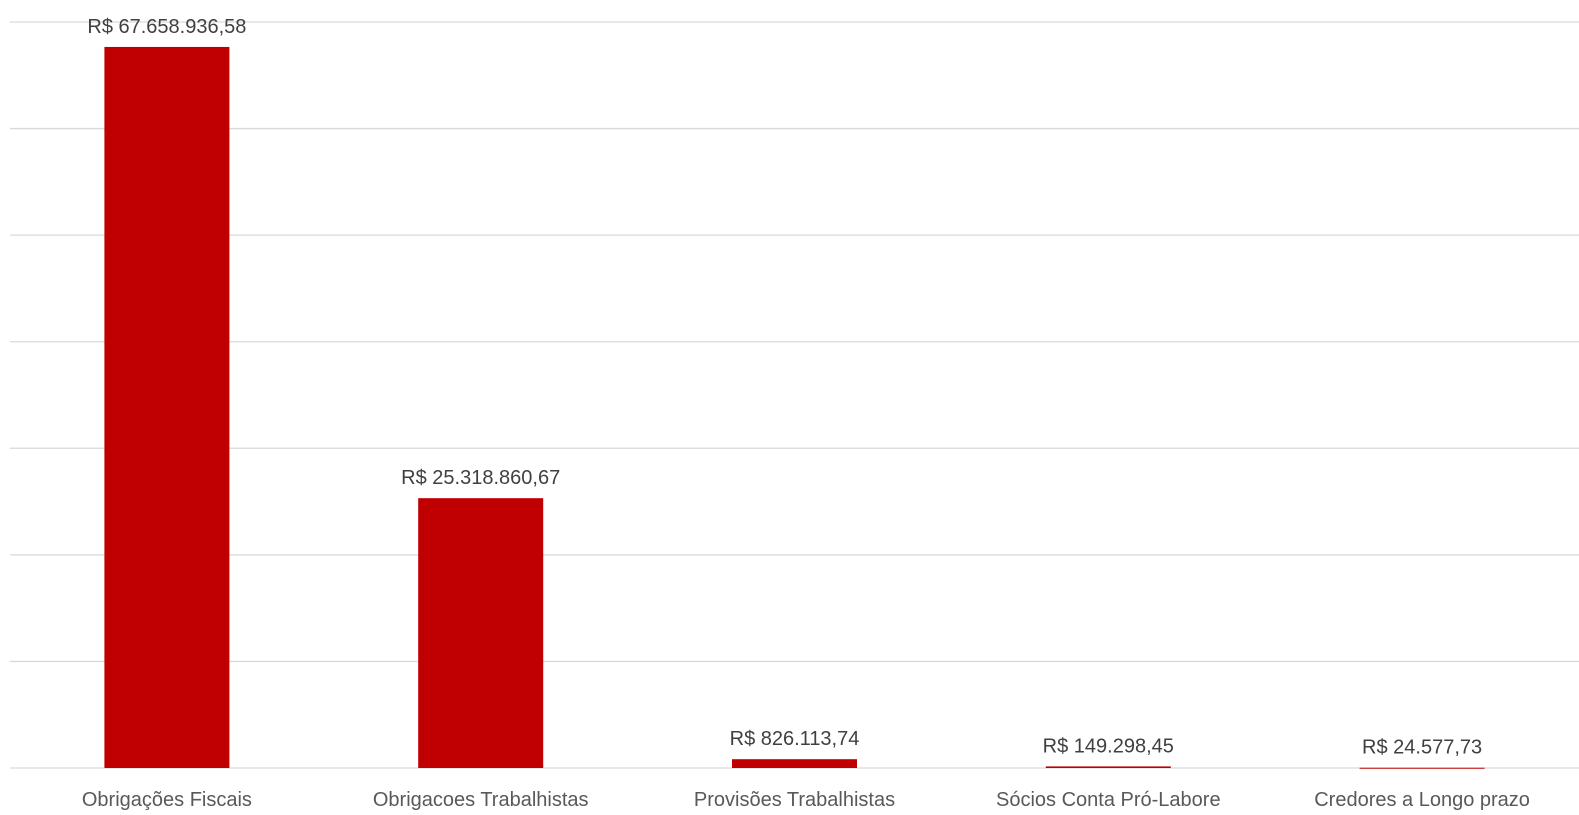 This screenshot has width=1579, height=815. I want to click on data-label: R$ 149.298,45, so click(1108, 746).